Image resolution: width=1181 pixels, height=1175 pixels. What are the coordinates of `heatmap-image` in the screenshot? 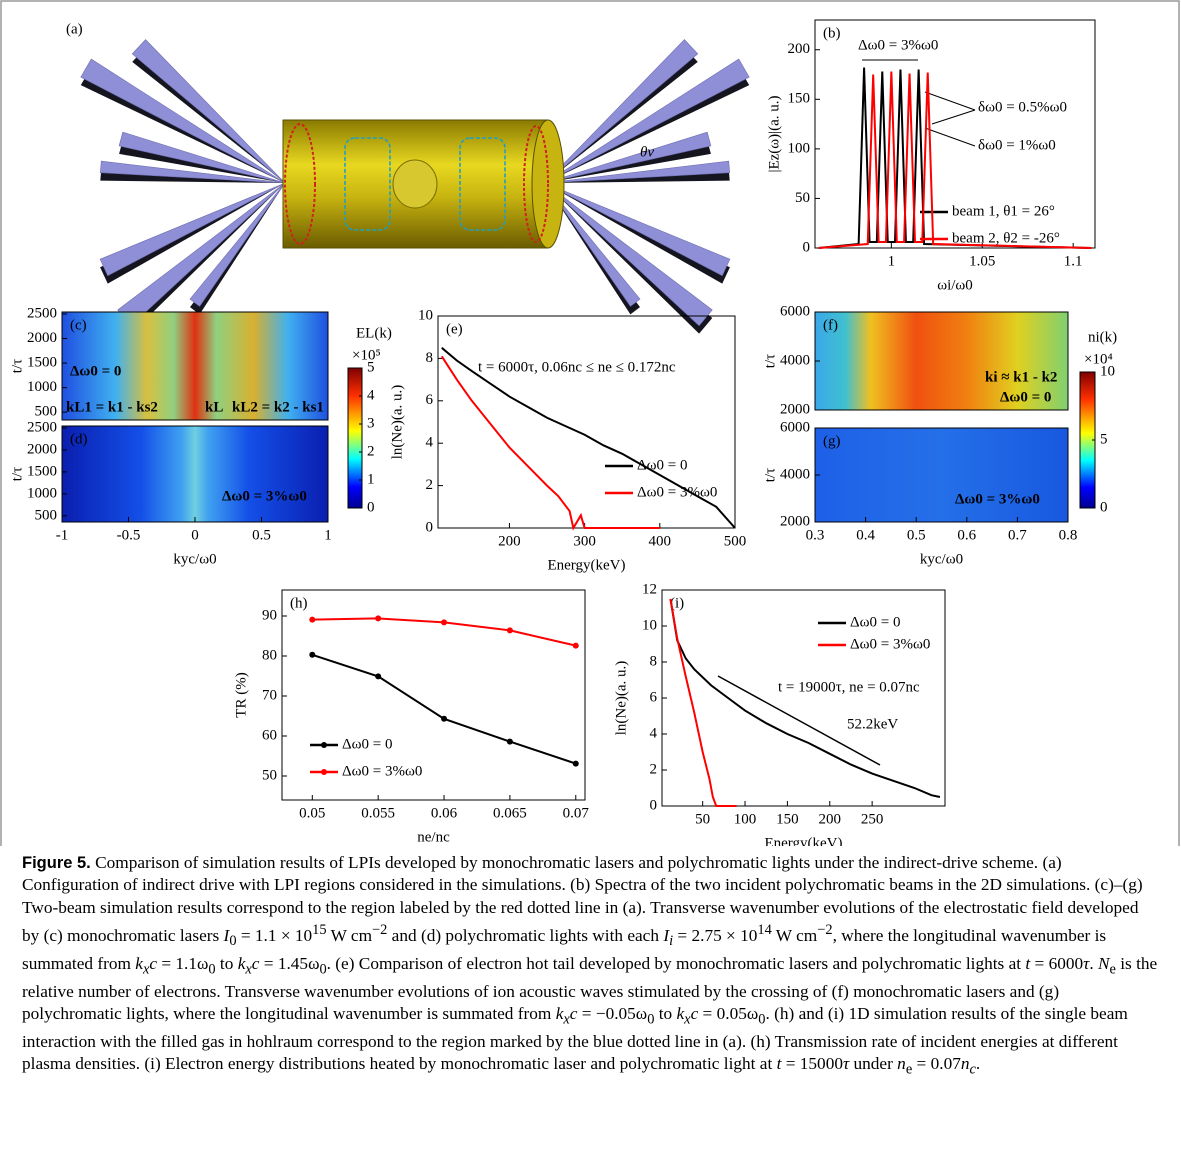 It's located at (195, 474).